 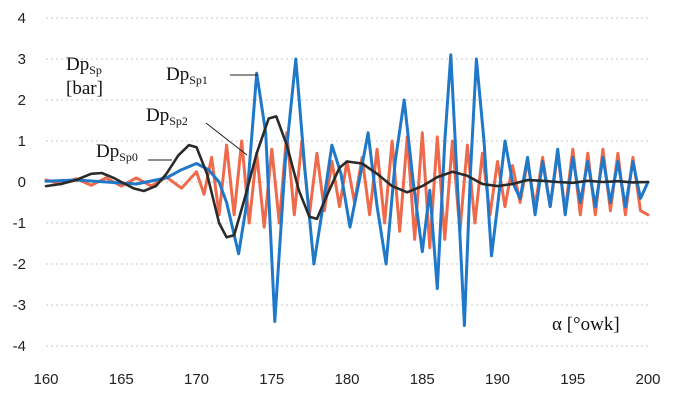 What do you see at coordinates (19, 346) in the screenshot?
I see `y-tick-label: -4` at bounding box center [19, 346].